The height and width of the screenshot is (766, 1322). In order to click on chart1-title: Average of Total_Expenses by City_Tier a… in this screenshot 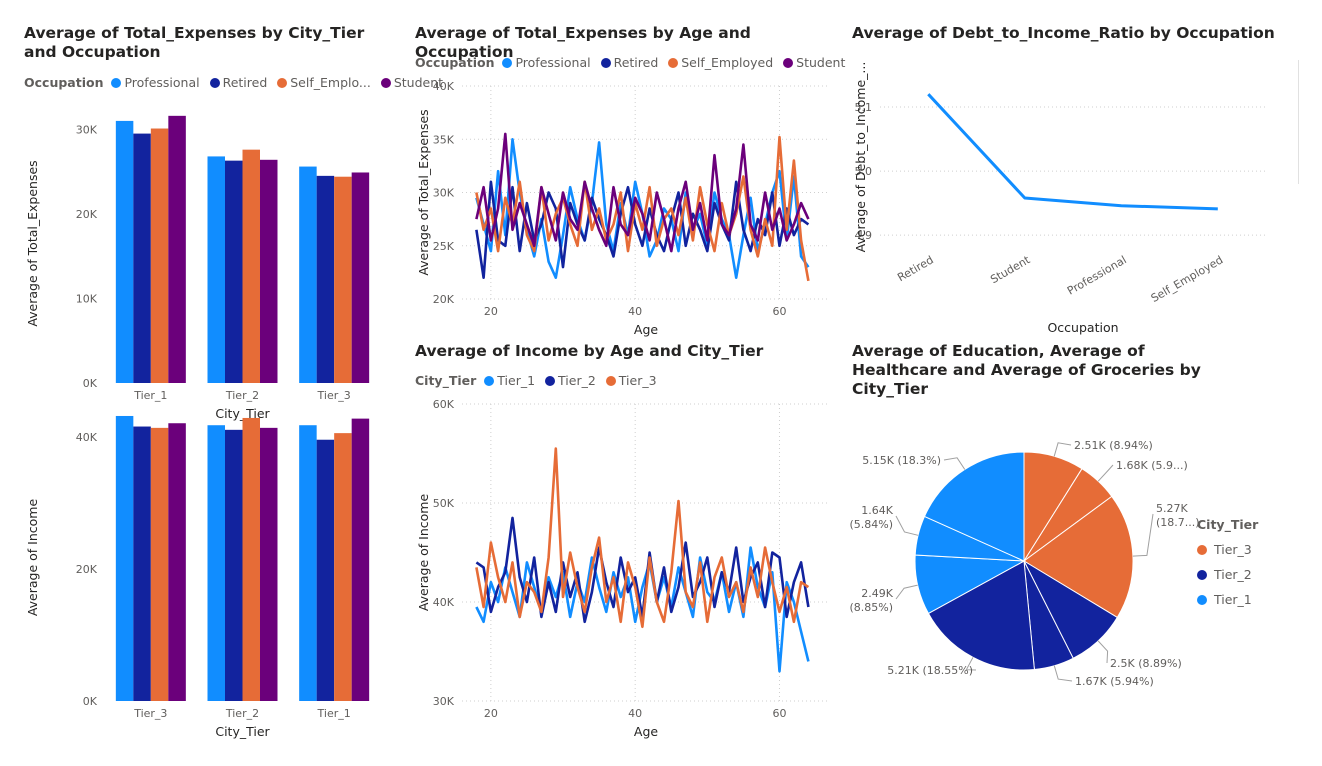, I will do `click(194, 42)`.